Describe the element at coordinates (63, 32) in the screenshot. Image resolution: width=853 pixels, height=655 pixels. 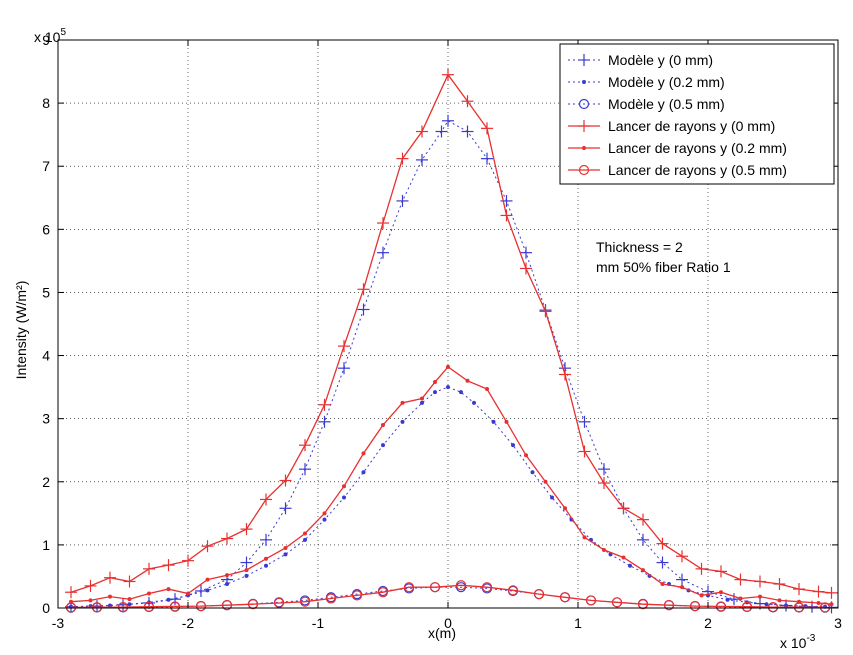
I see `y-multiplier-exp: 5` at that location.